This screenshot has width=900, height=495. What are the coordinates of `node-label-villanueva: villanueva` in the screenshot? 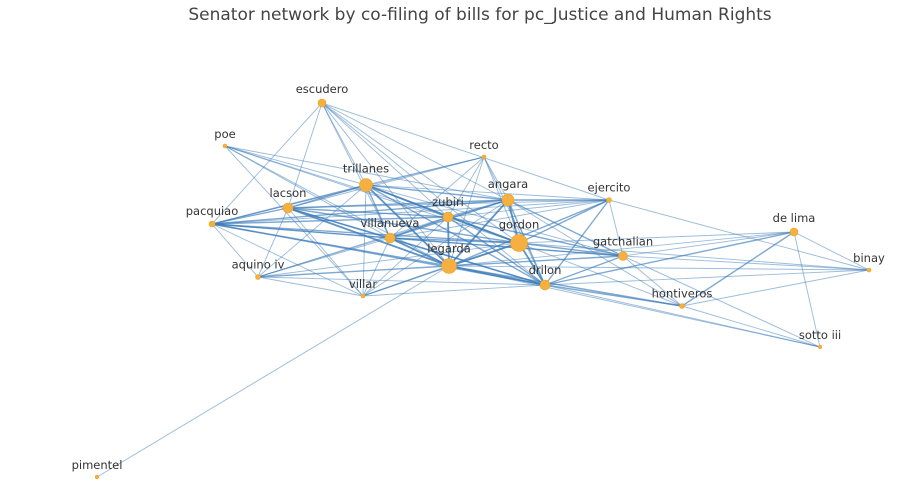 It's located at (390, 223).